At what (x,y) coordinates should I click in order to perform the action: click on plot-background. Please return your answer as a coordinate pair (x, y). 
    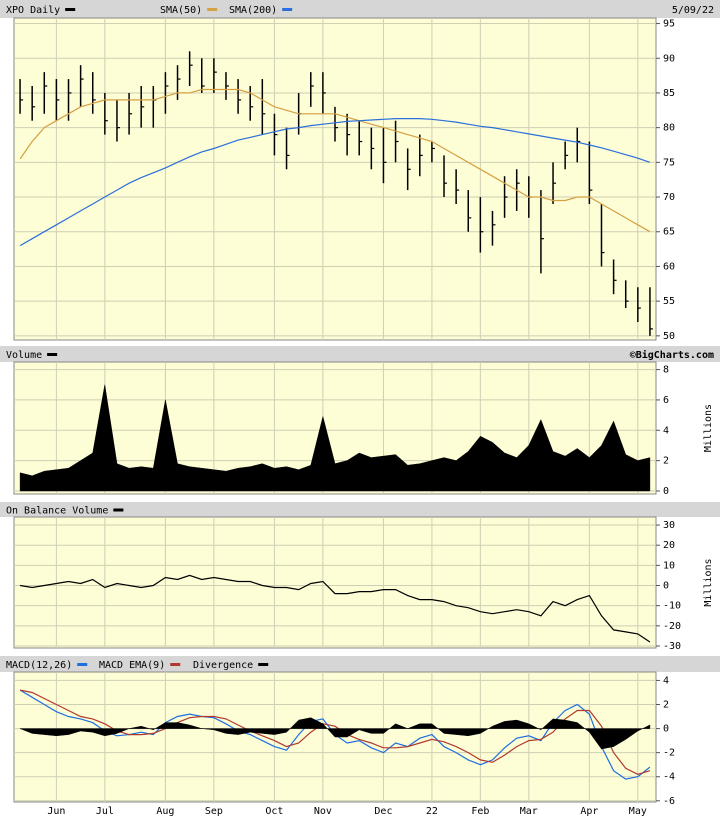
    Looking at the image, I should click on (335, 582).